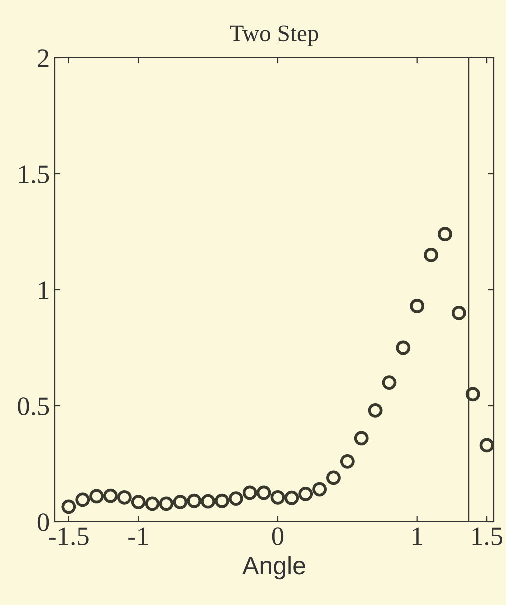  What do you see at coordinates (44, 523) in the screenshot?
I see `y-tick-label: 0` at bounding box center [44, 523].